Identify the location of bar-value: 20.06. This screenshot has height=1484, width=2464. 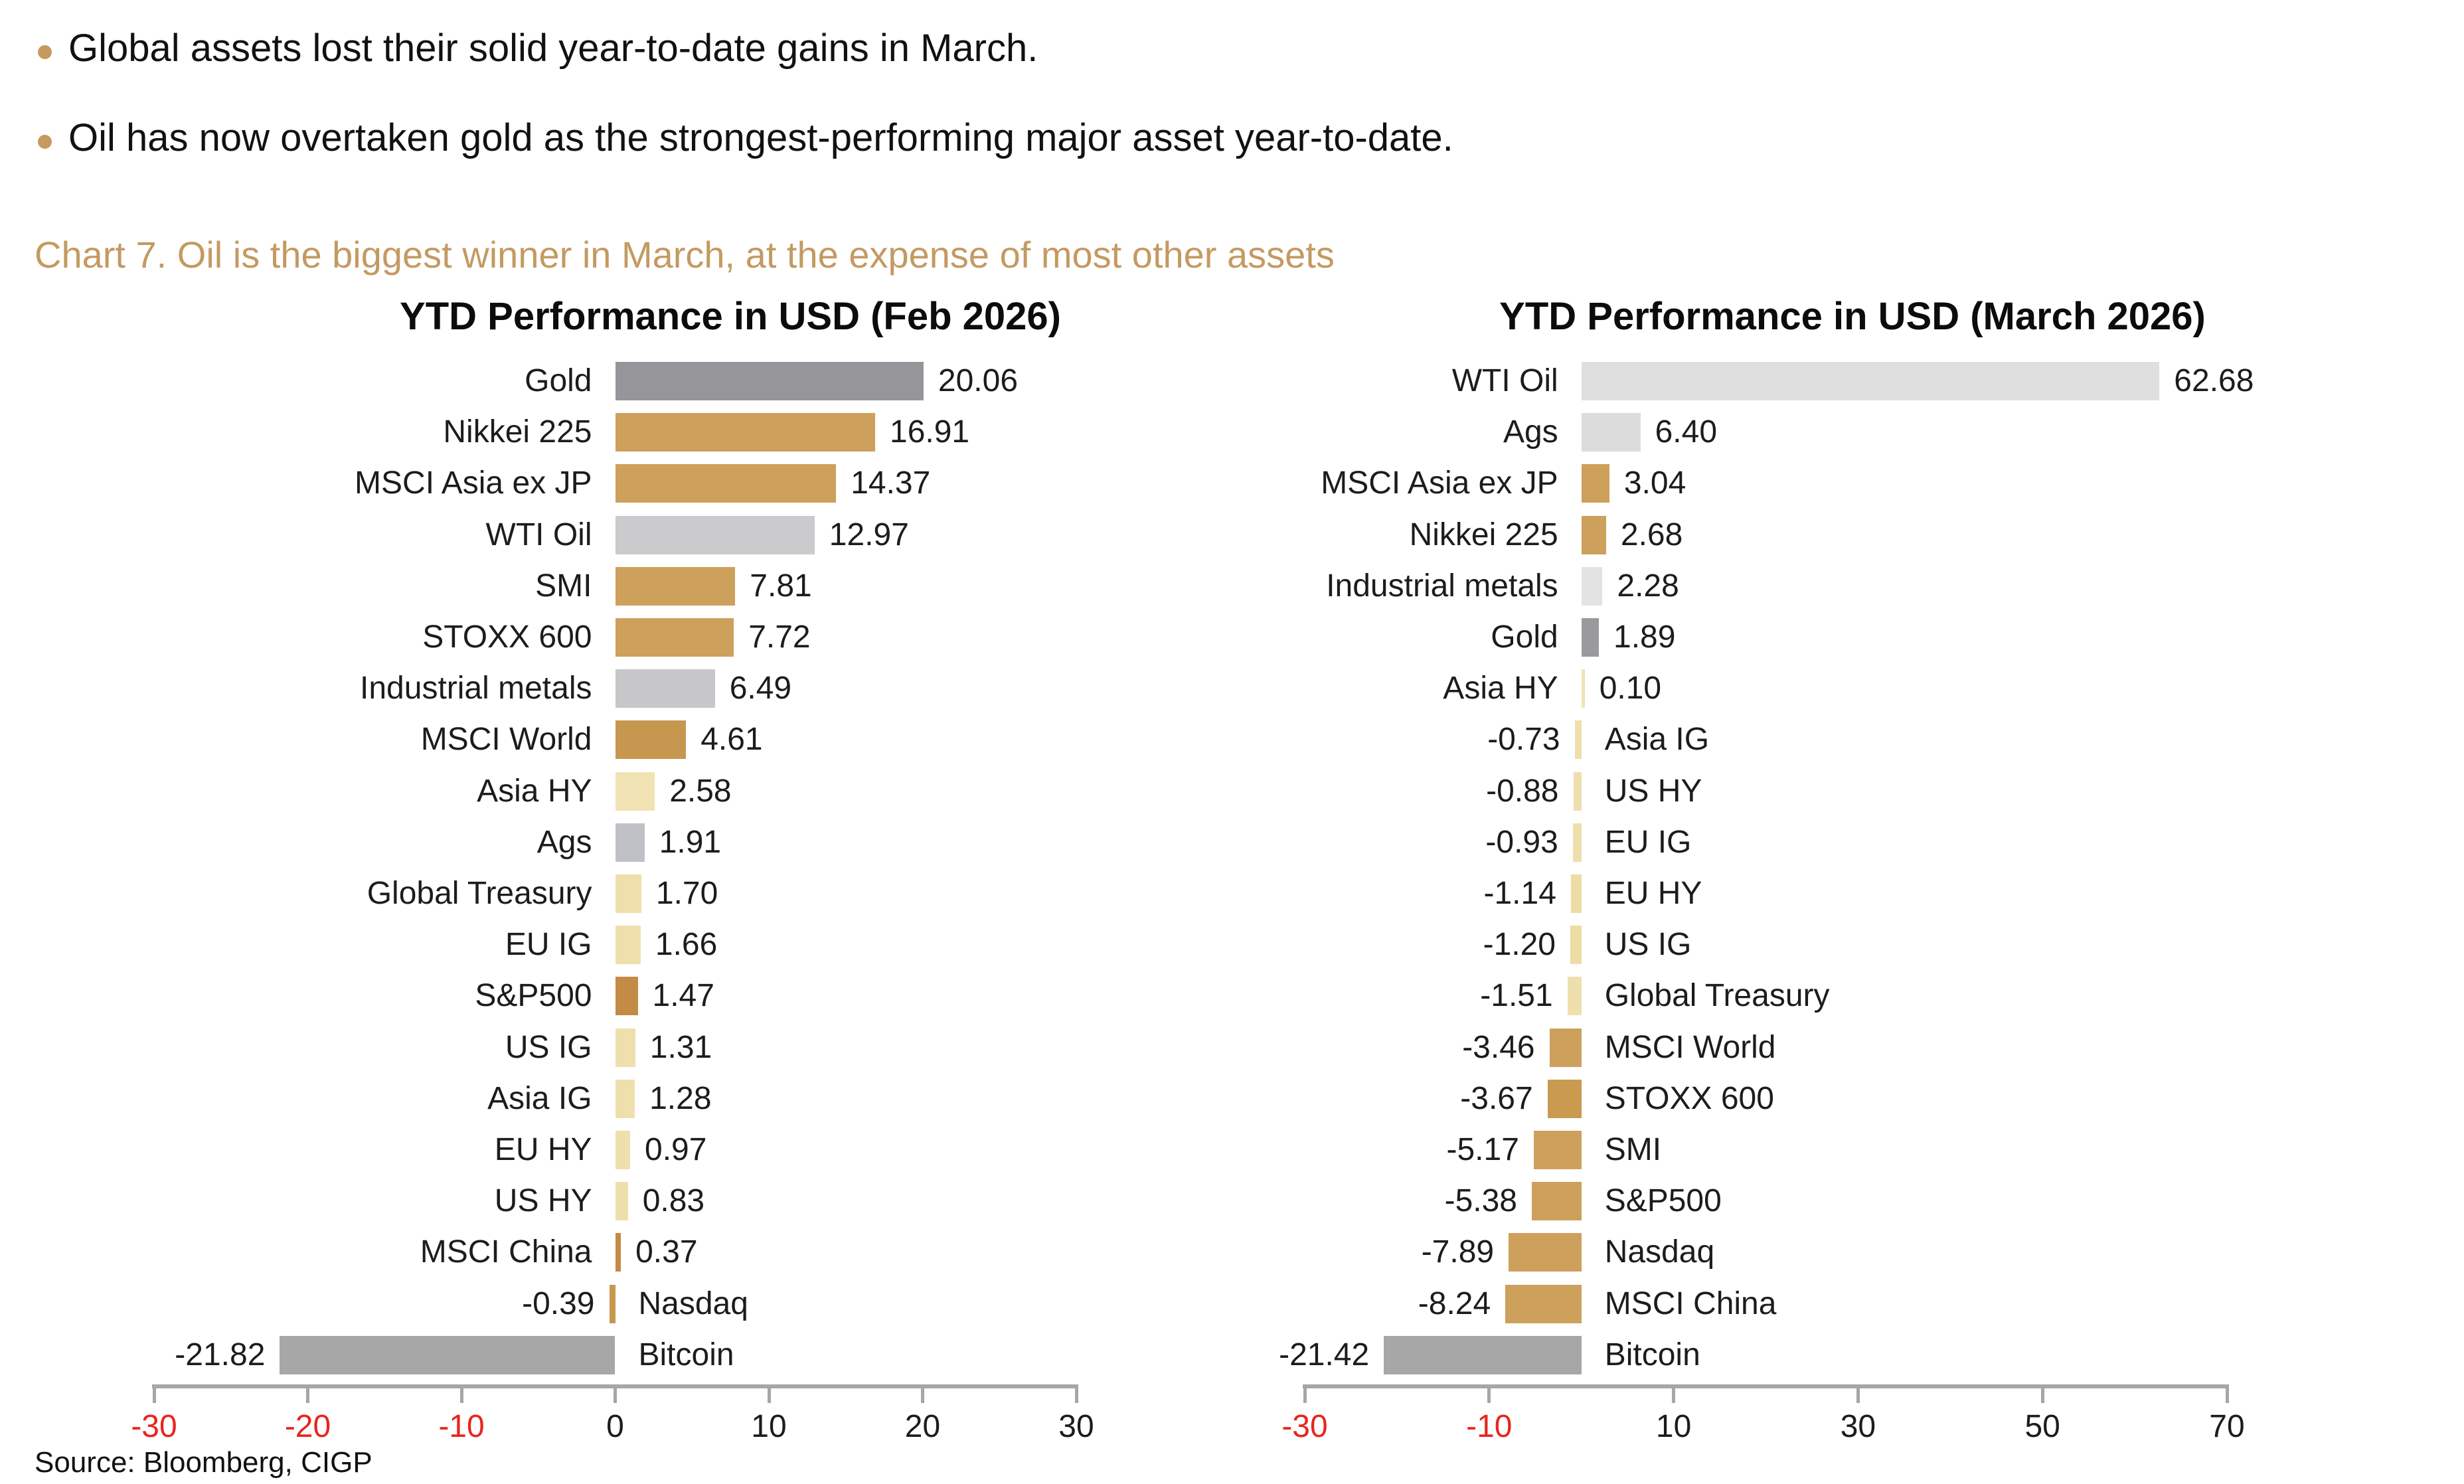
(978, 380).